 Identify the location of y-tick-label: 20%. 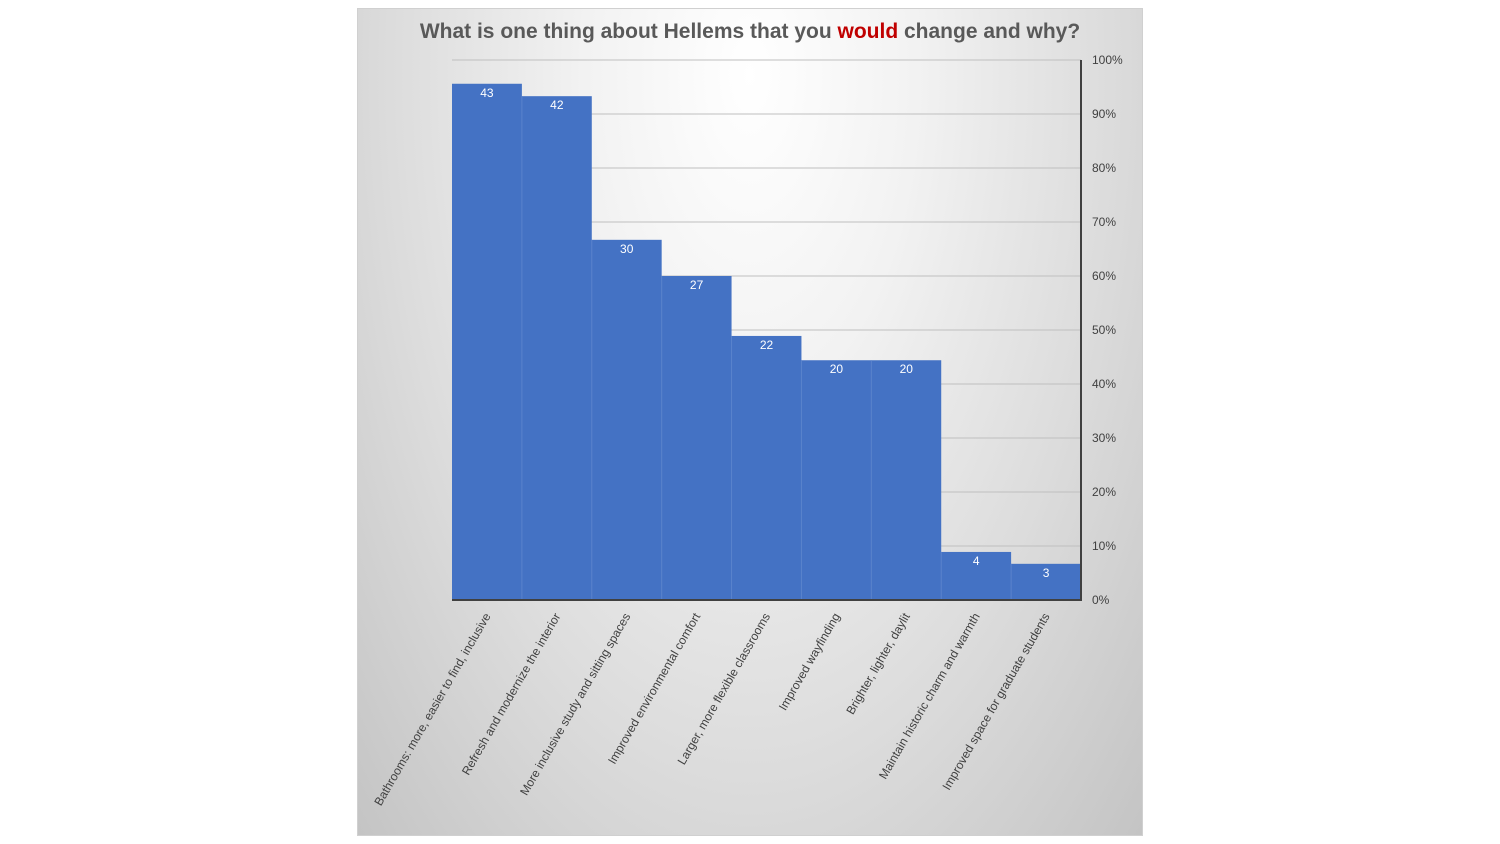
(1104, 492).